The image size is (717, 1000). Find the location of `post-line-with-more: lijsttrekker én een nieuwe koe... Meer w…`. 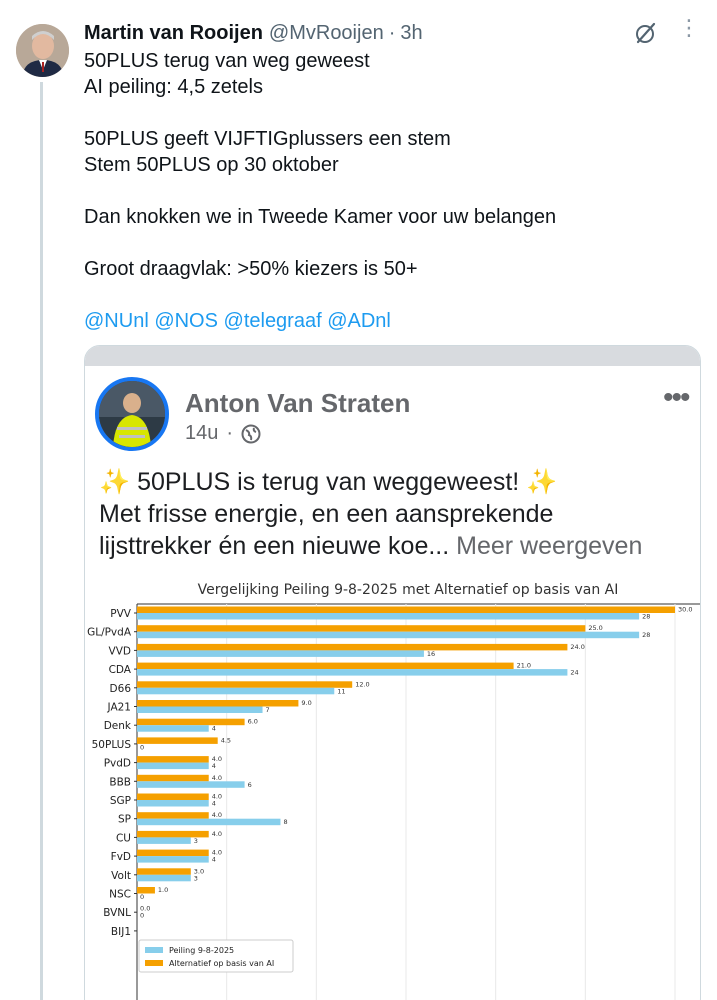

post-line-with-more: lijsttrekker én een nieuwe koe... Meer w… is located at coordinates (399, 546).